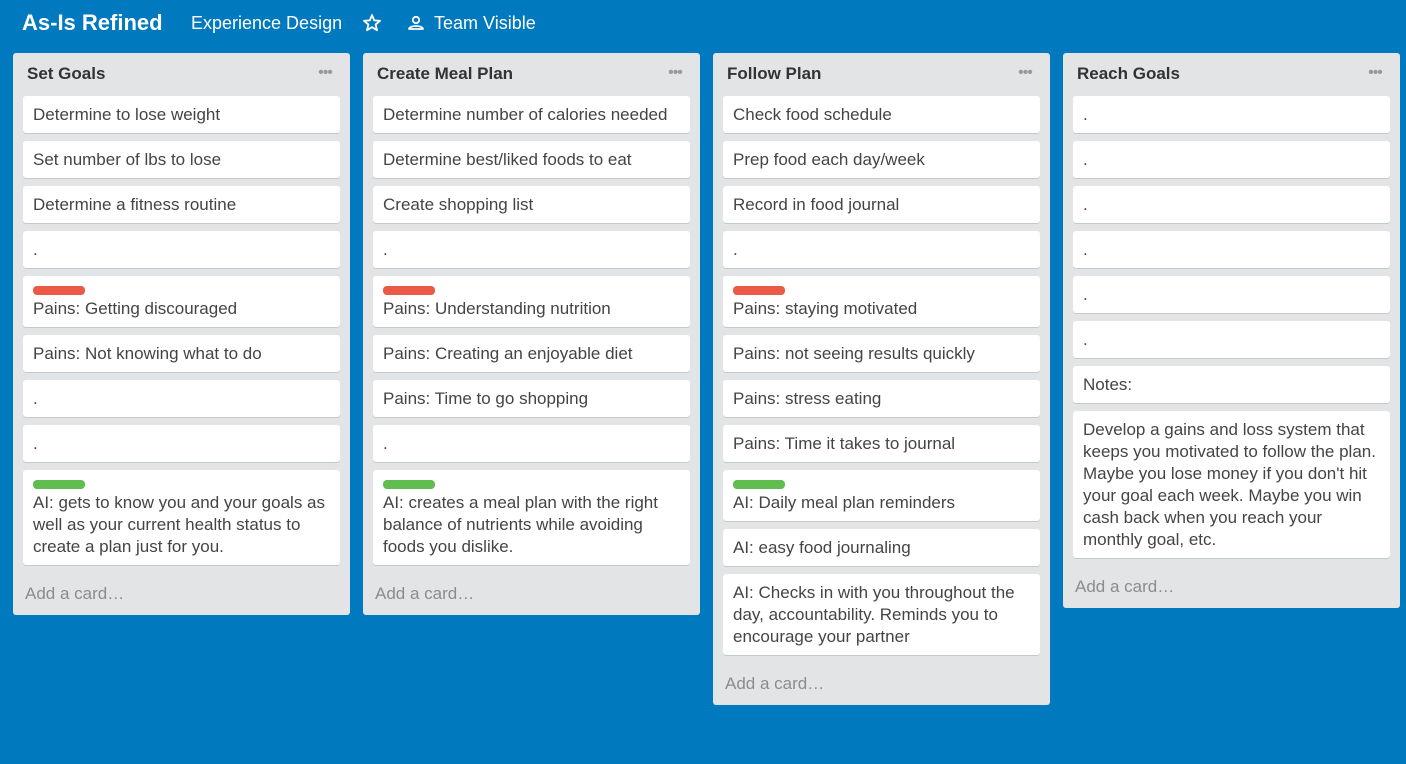  I want to click on card-text: Pains: stress eating, so click(807, 398).